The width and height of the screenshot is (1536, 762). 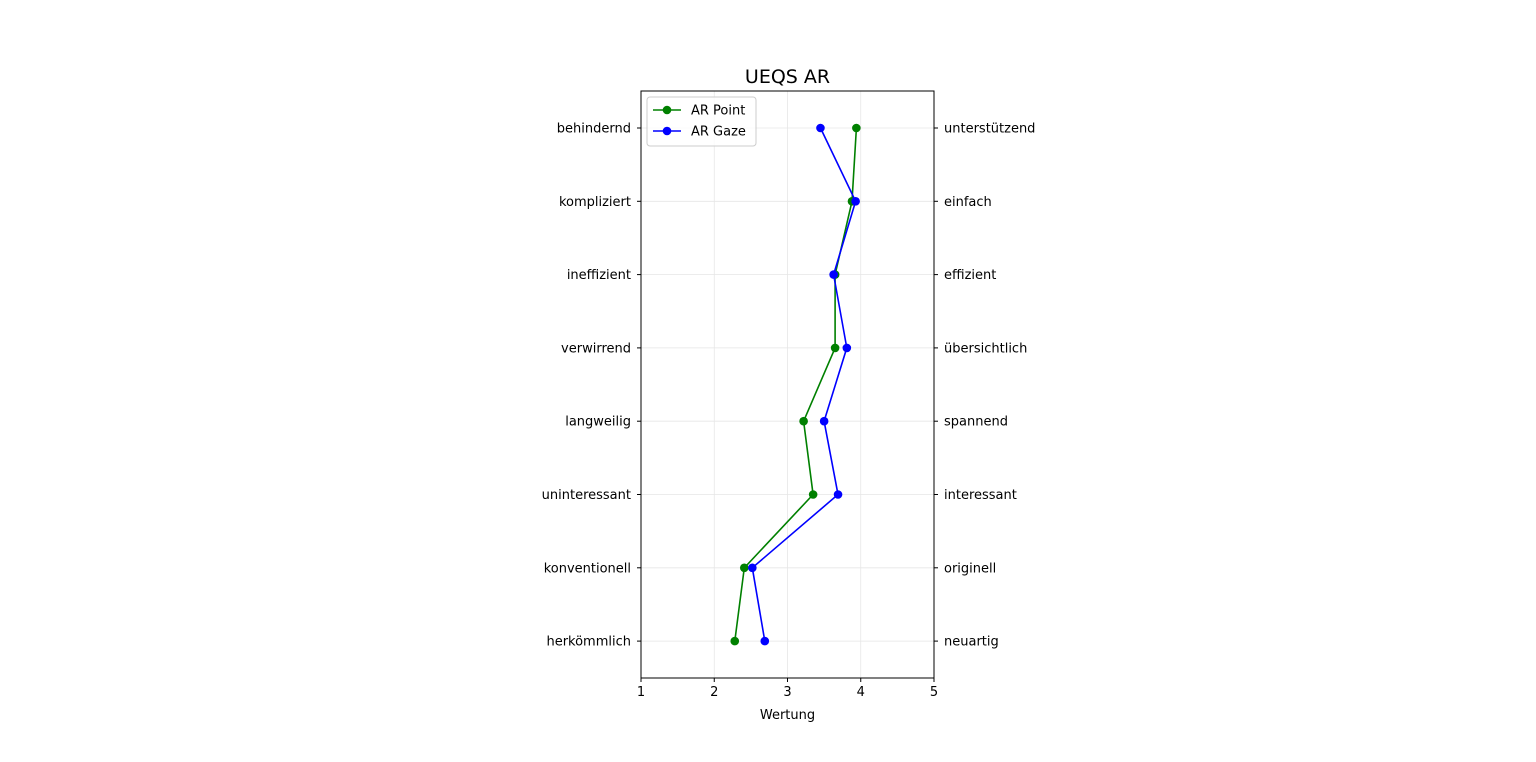 I want to click on x-tick-label: 3, so click(x=787, y=692).